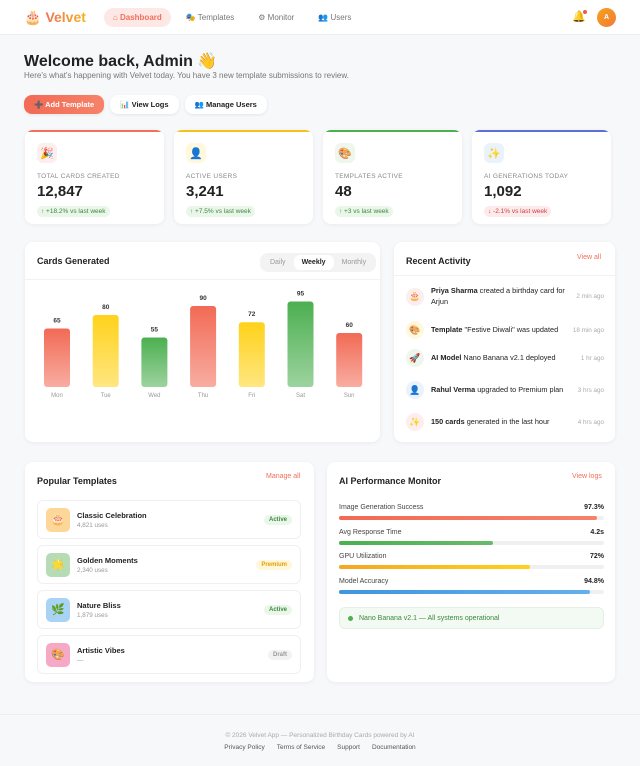 This screenshot has height=766, width=640. What do you see at coordinates (55, 17) in the screenshot?
I see `brand-logo: 🎂 Velvet` at bounding box center [55, 17].